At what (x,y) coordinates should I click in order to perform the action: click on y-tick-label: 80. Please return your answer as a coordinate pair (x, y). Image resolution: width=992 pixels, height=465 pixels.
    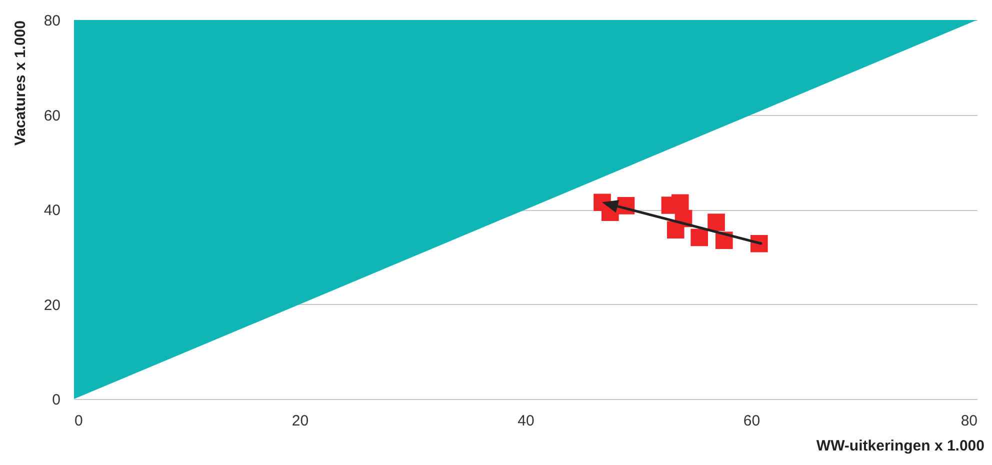
    Looking at the image, I should click on (52, 21).